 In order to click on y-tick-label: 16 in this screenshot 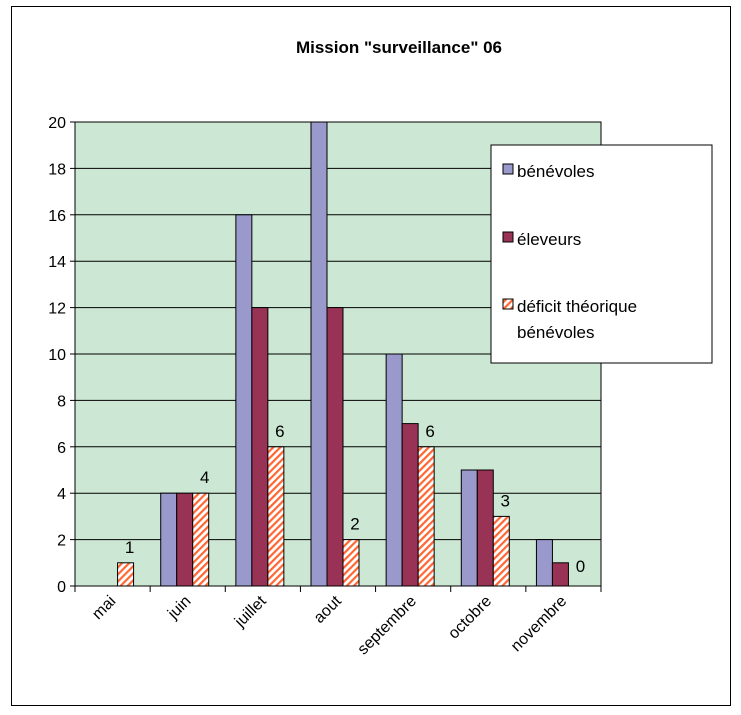, I will do `click(57, 216)`.